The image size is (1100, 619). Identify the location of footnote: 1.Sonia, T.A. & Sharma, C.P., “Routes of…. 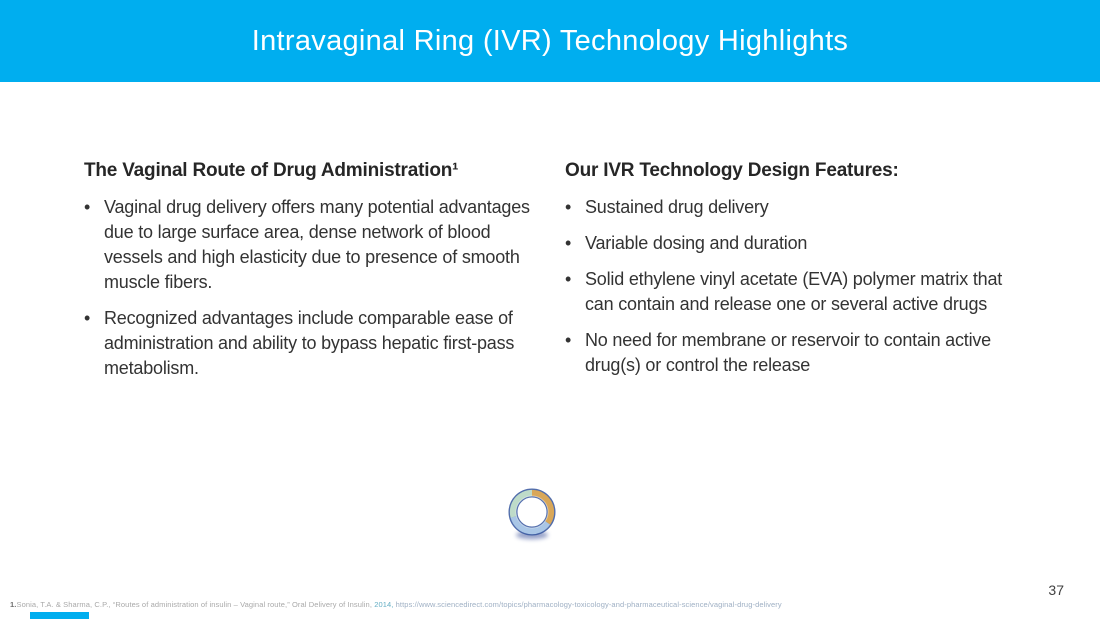
(540, 604).